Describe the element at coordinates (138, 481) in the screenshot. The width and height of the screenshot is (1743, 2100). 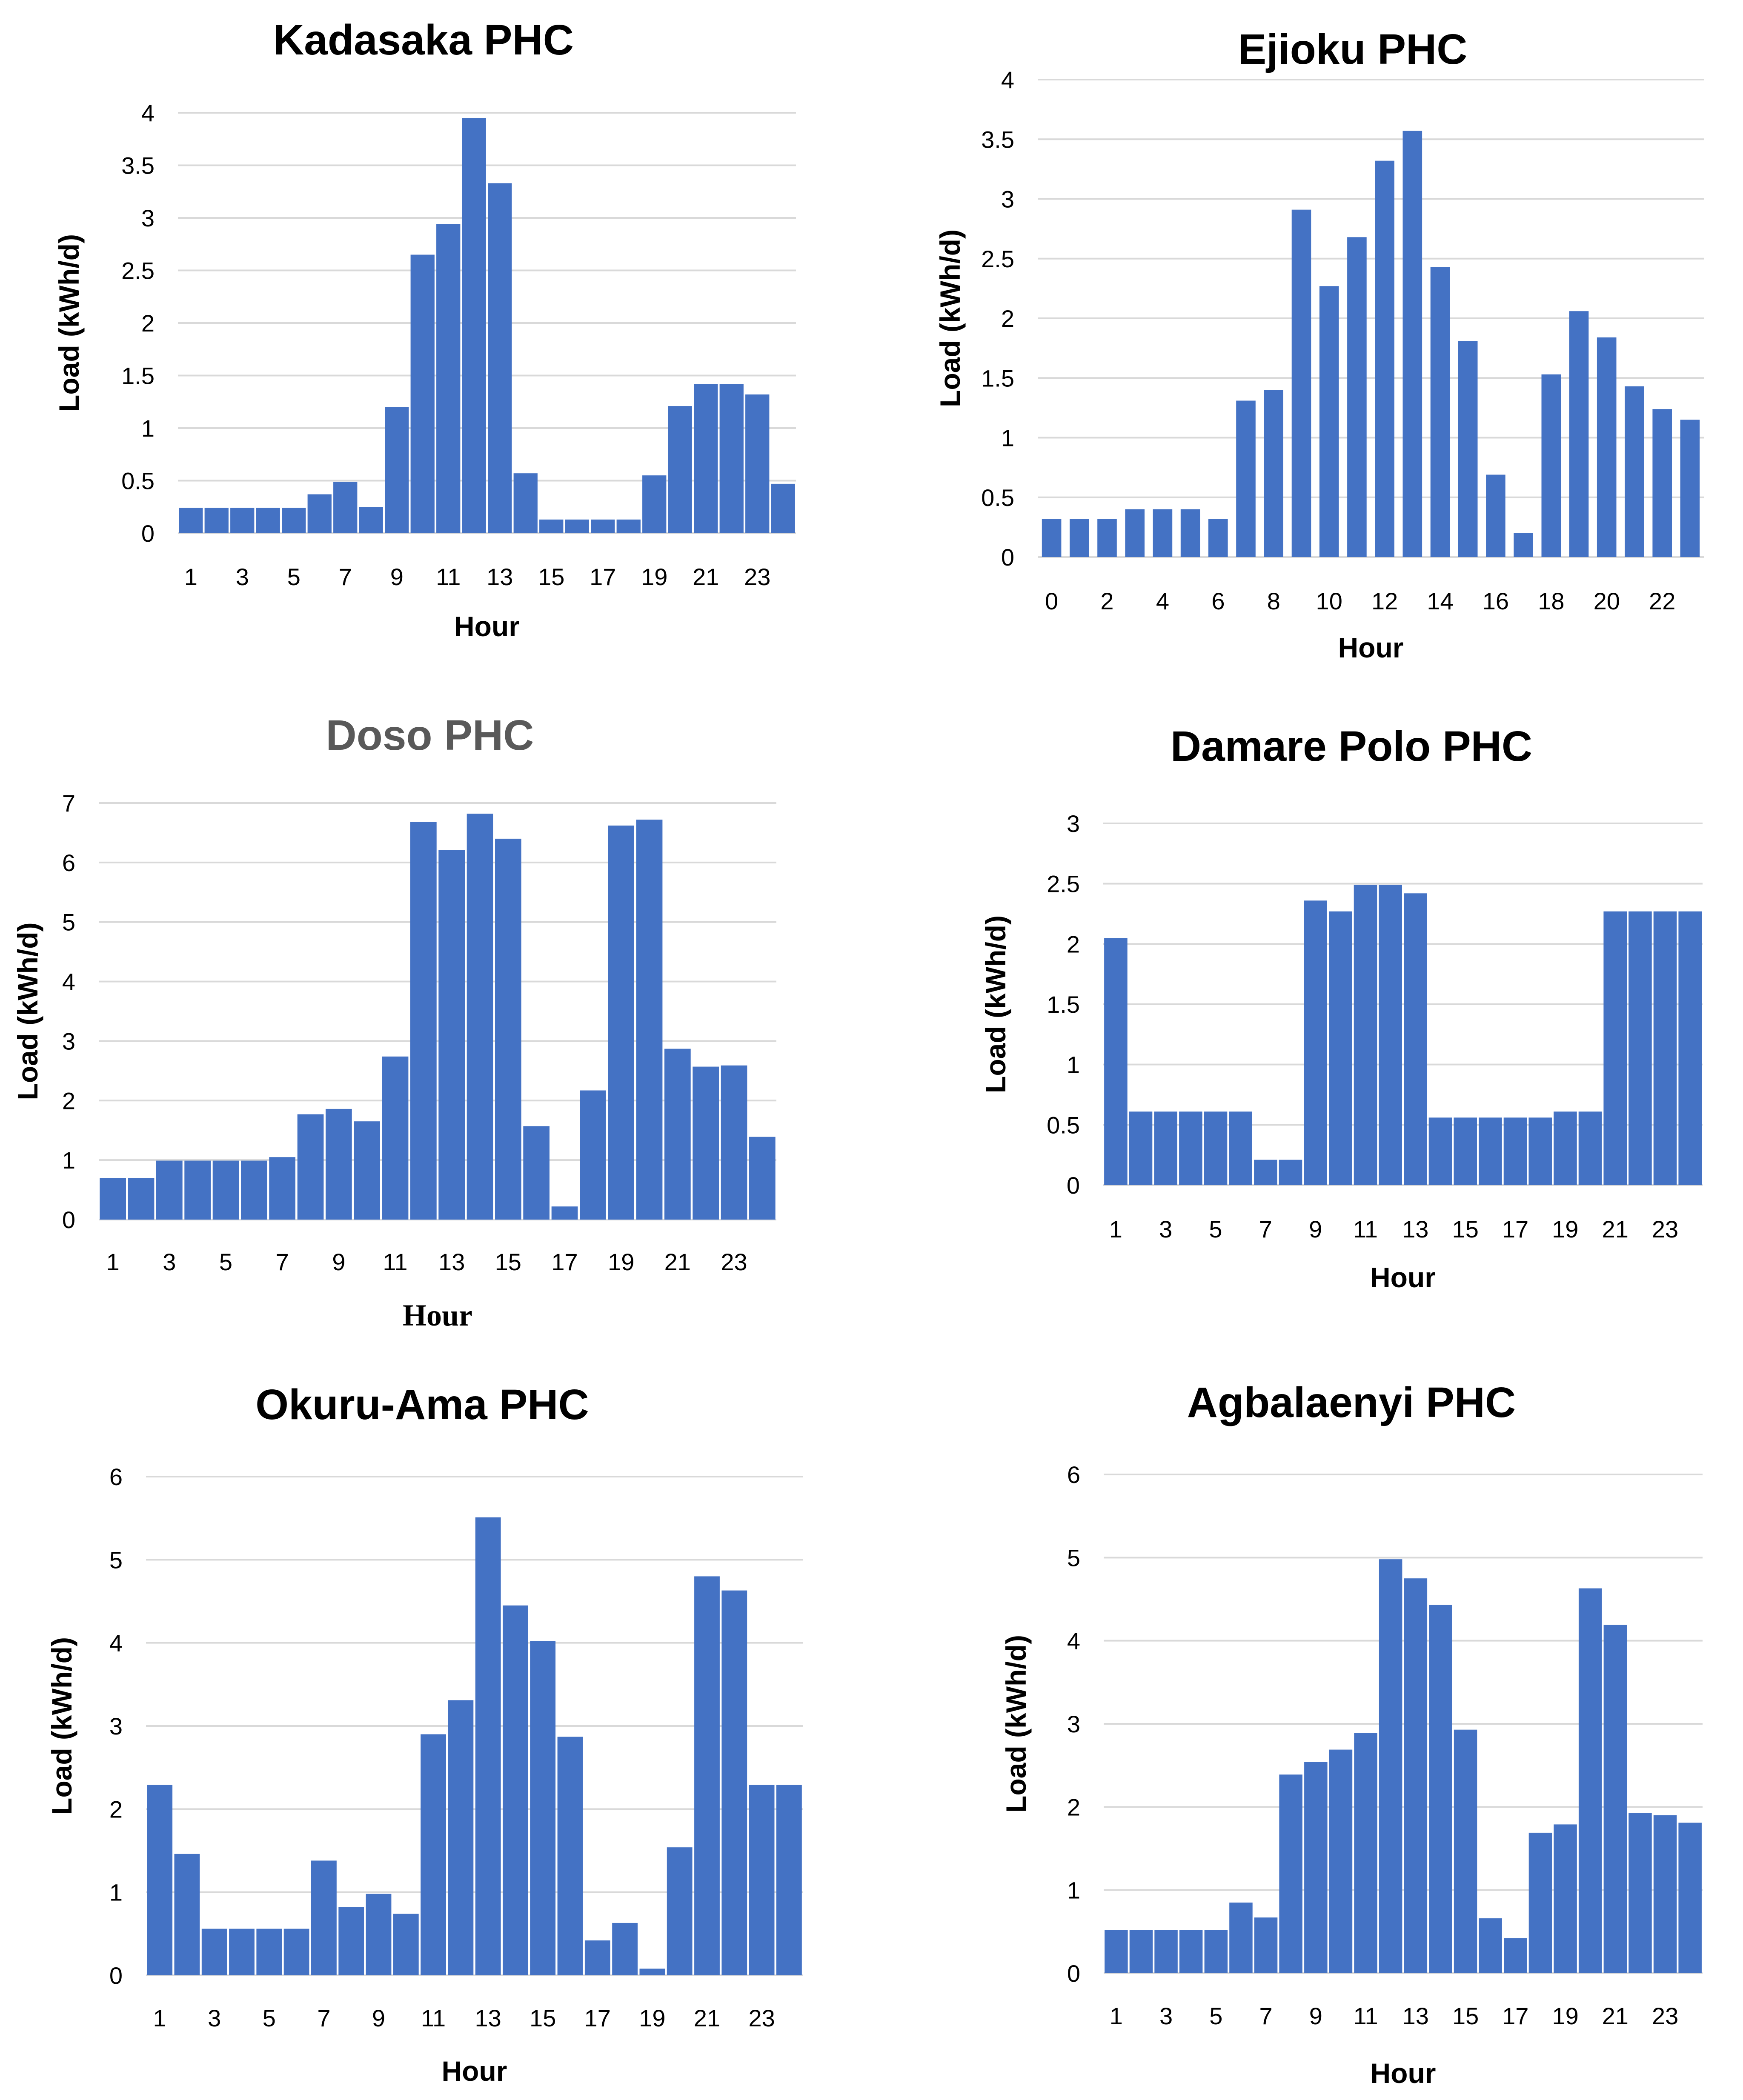
I see `y-tick-label: 0.5` at that location.